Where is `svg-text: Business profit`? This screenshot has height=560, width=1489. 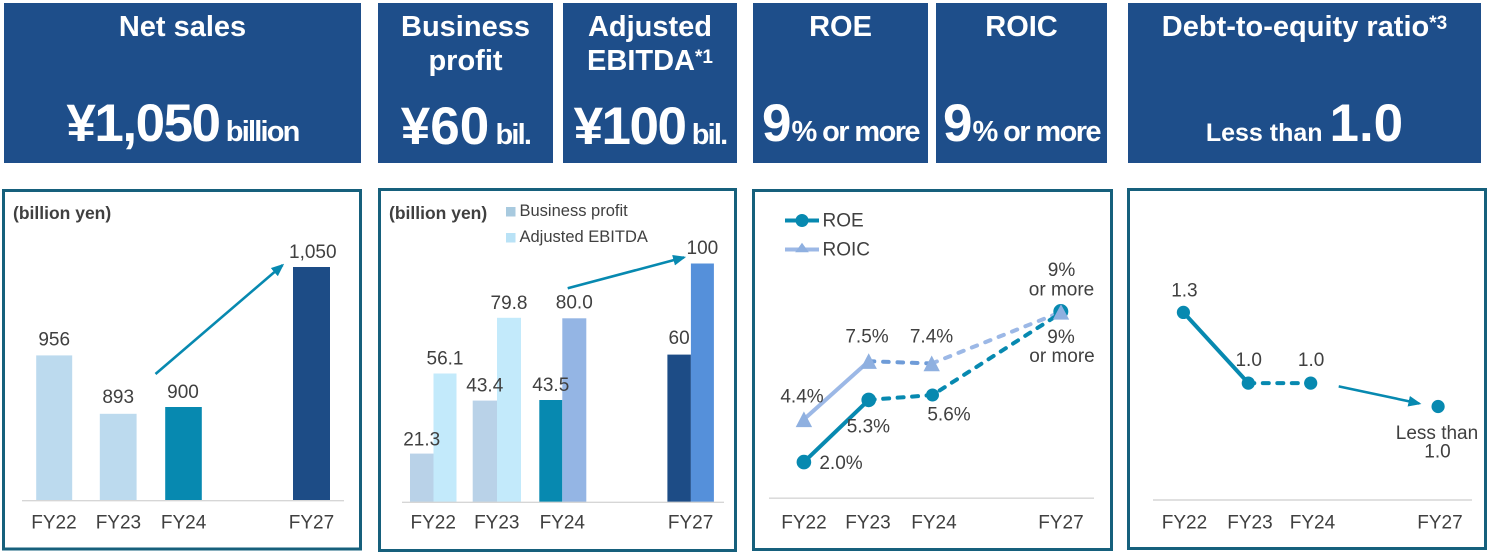 svg-text: Business profit is located at coordinates (574, 211).